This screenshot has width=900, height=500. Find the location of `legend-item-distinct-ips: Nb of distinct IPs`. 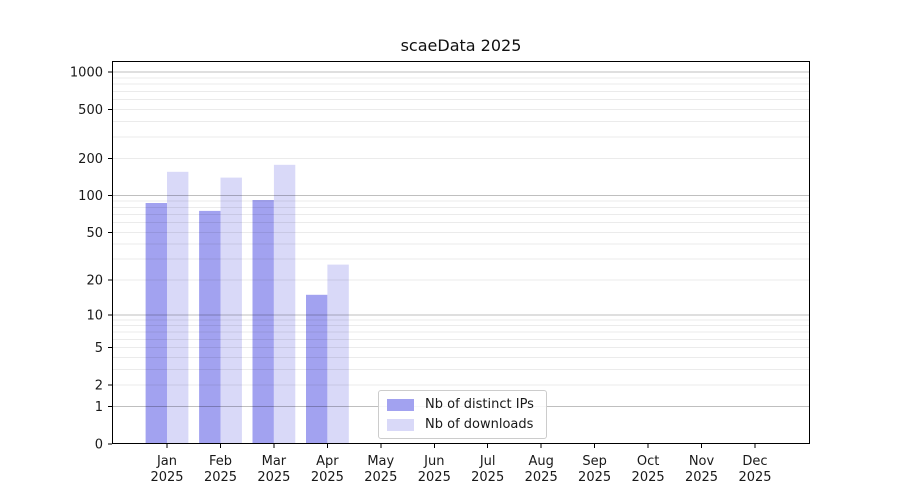

legend-item-distinct-ips: Nb of distinct IPs is located at coordinates (460, 404).